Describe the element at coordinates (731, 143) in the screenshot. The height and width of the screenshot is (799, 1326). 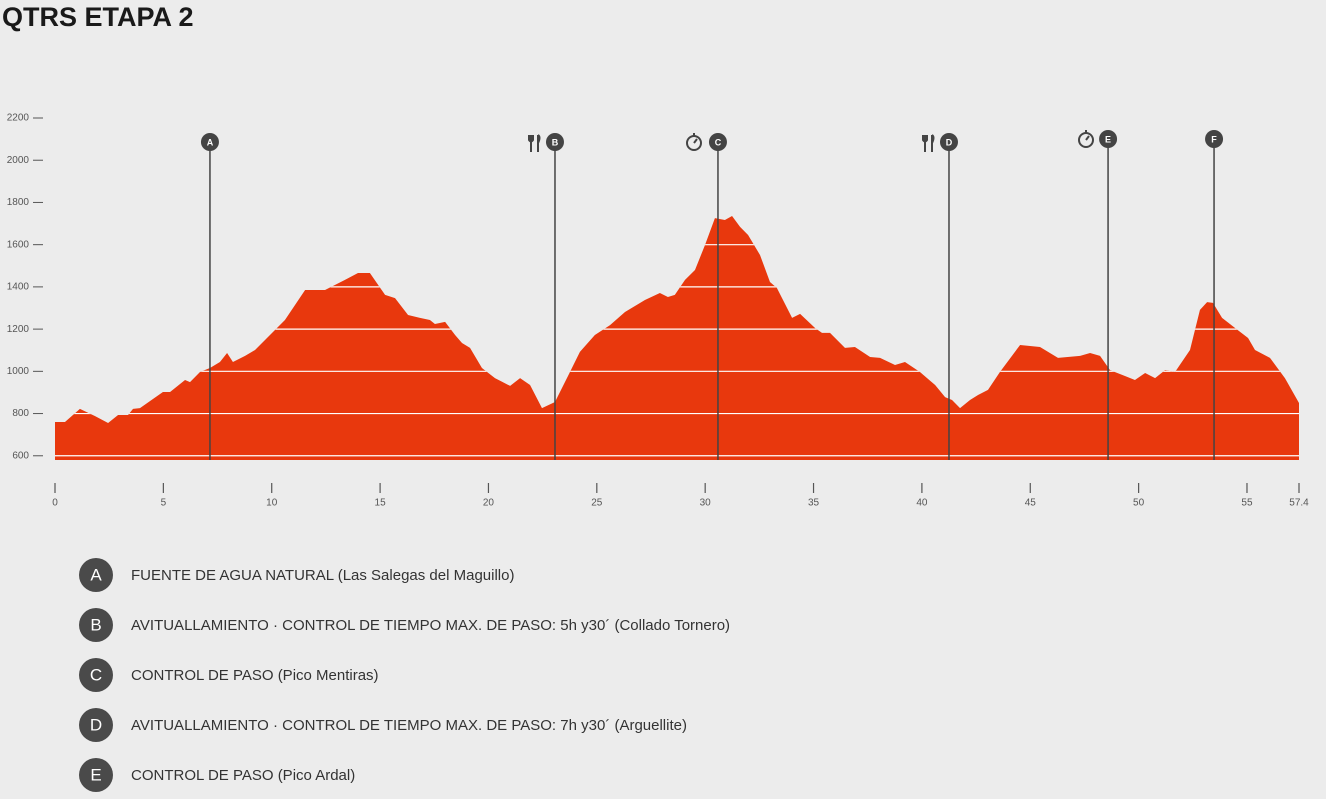
I see `food-icon` at that location.